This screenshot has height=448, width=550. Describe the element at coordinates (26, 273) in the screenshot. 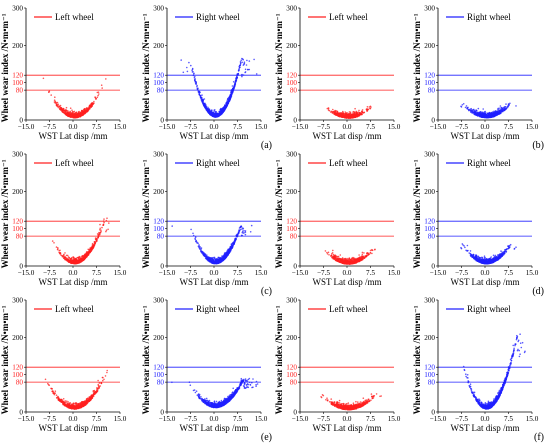

I see `x-tick-label: −15.0` at that location.